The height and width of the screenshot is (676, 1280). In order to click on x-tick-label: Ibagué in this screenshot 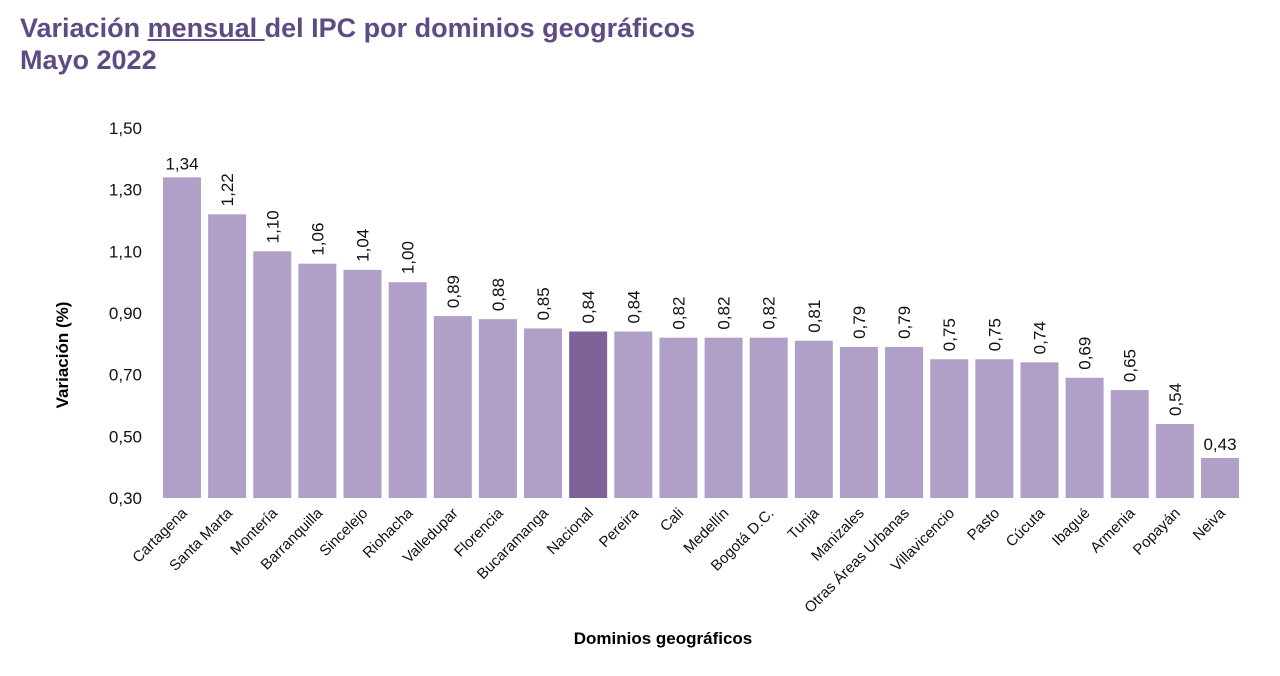, I will do `click(1071, 527)`.